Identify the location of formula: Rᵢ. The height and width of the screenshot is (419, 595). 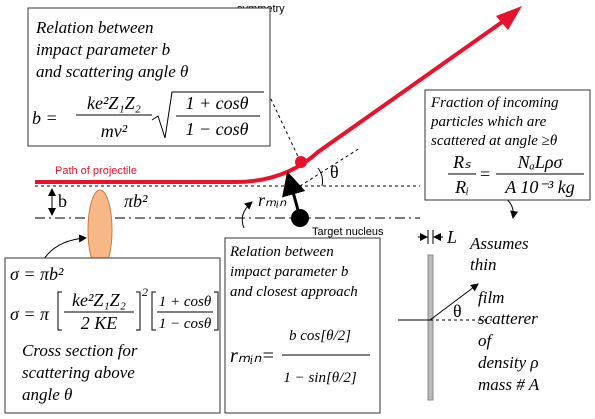
(461, 187).